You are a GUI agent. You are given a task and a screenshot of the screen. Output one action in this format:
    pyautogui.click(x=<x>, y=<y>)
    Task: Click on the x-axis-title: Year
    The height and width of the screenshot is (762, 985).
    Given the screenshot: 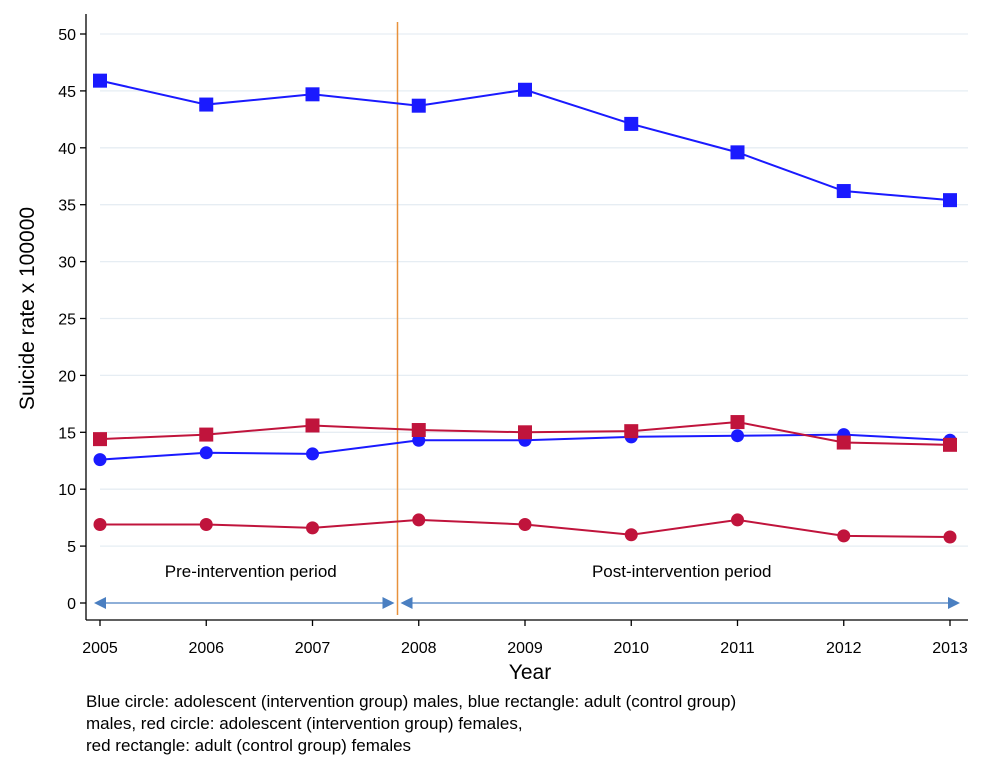 What is the action you would take?
    pyautogui.click(x=530, y=670)
    